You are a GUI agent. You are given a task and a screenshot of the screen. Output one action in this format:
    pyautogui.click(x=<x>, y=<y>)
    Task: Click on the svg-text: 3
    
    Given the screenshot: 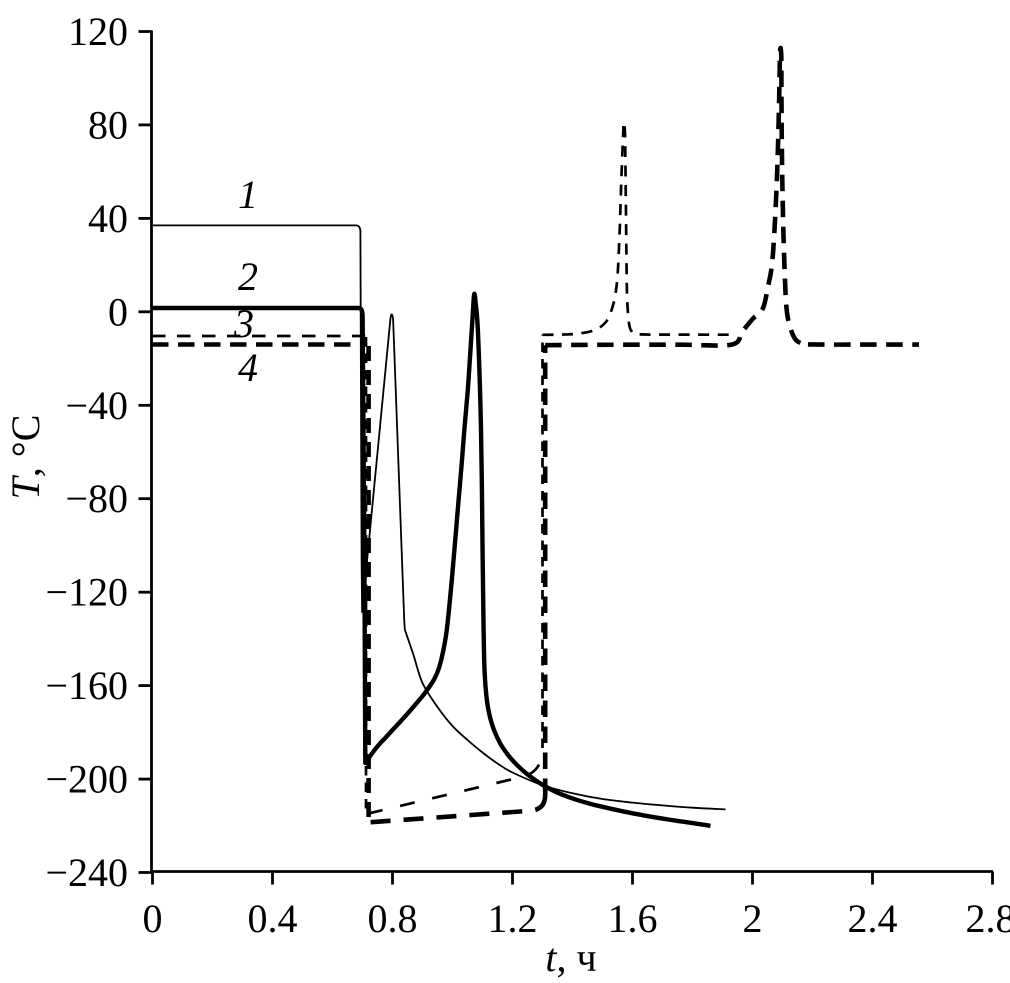 What is the action you would take?
    pyautogui.click(x=243, y=323)
    